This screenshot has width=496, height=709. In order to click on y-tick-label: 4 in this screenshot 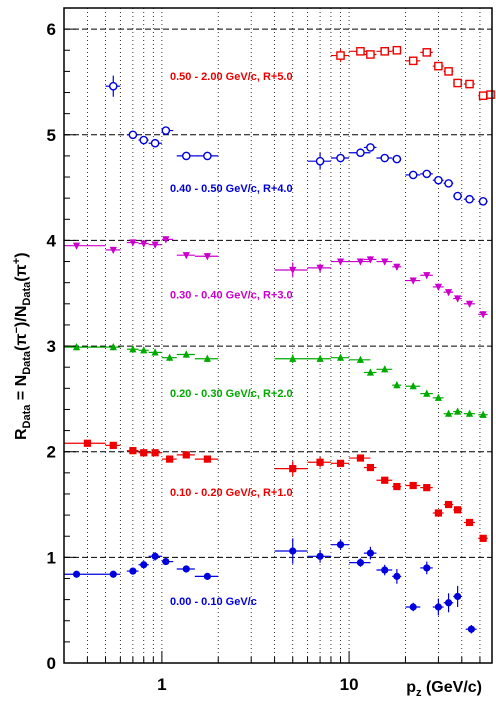, I will do `click(52, 240)`.